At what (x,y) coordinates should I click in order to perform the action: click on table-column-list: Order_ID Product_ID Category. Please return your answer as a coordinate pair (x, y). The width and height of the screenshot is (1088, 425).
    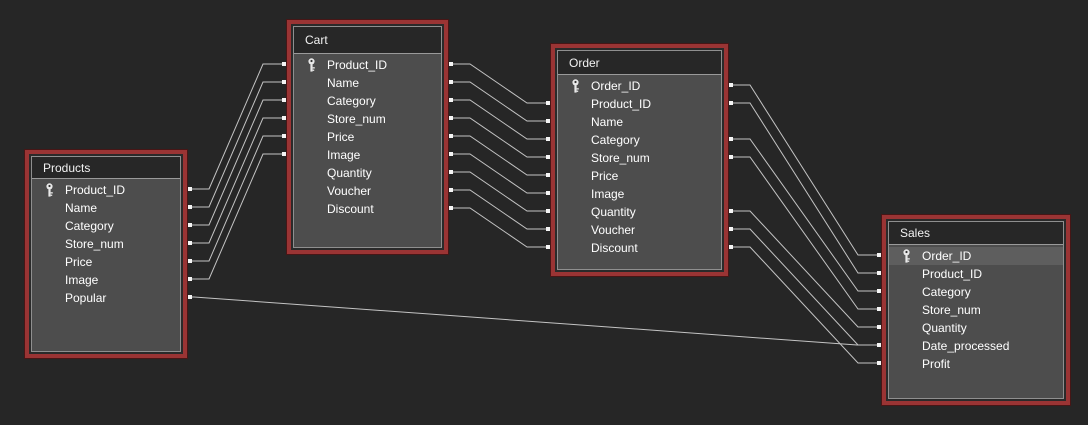
    Looking at the image, I should click on (976, 321).